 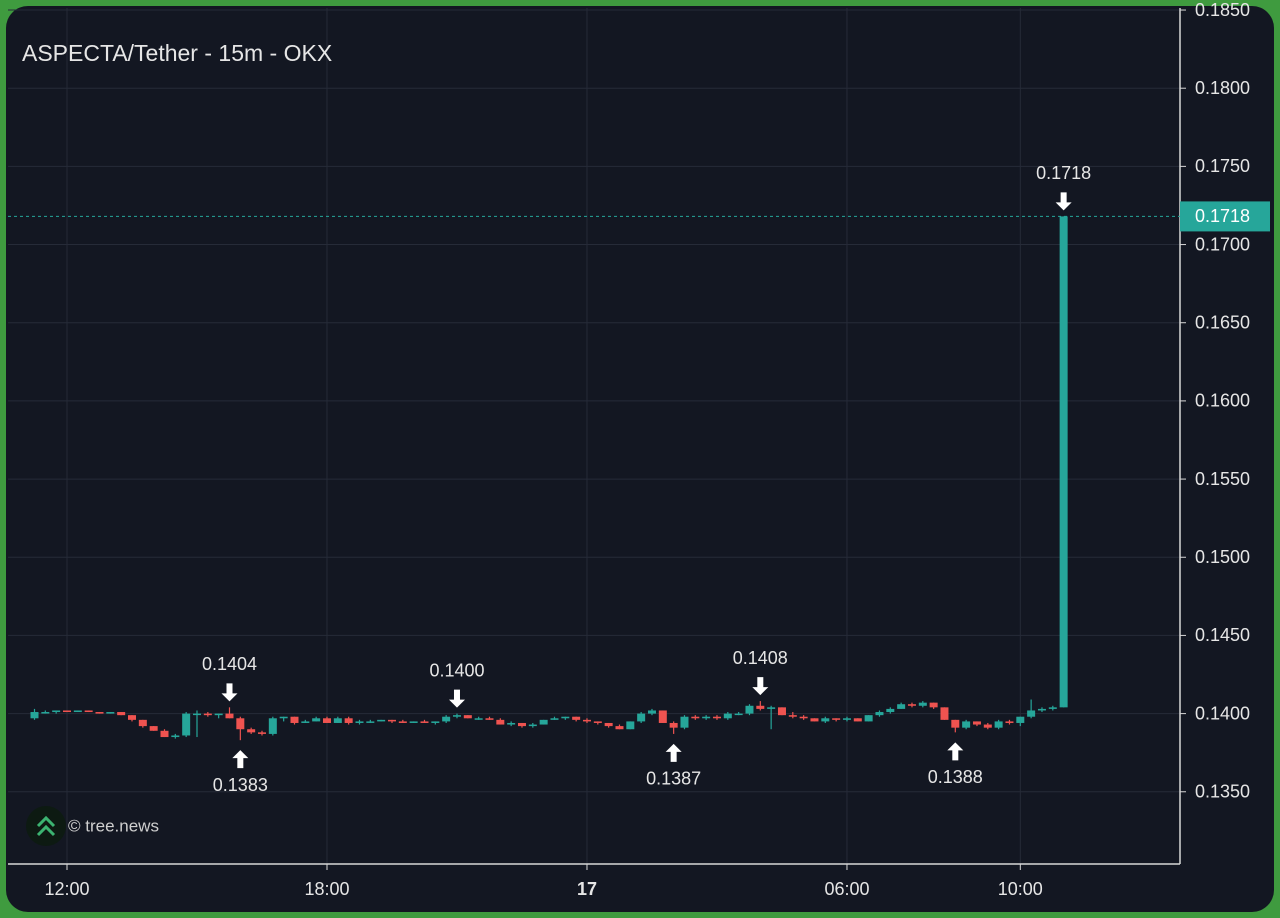 I want to click on y-tick-label: 0.1350, so click(x=1222, y=792).